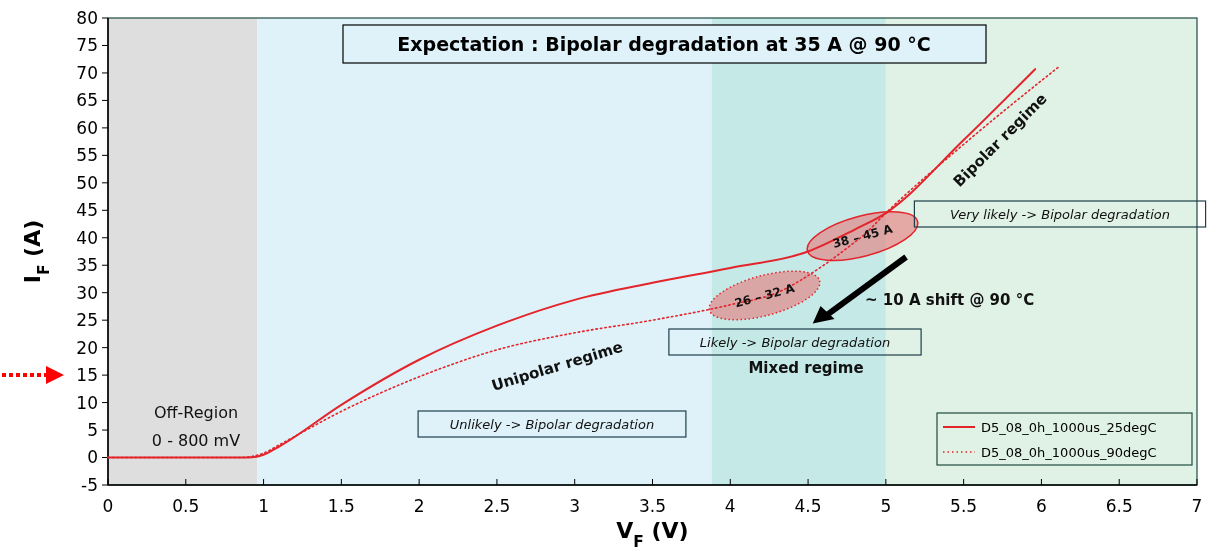 The image size is (1215, 552). What do you see at coordinates (92, 430) in the screenshot?
I see `y-tick-label: 5` at bounding box center [92, 430].